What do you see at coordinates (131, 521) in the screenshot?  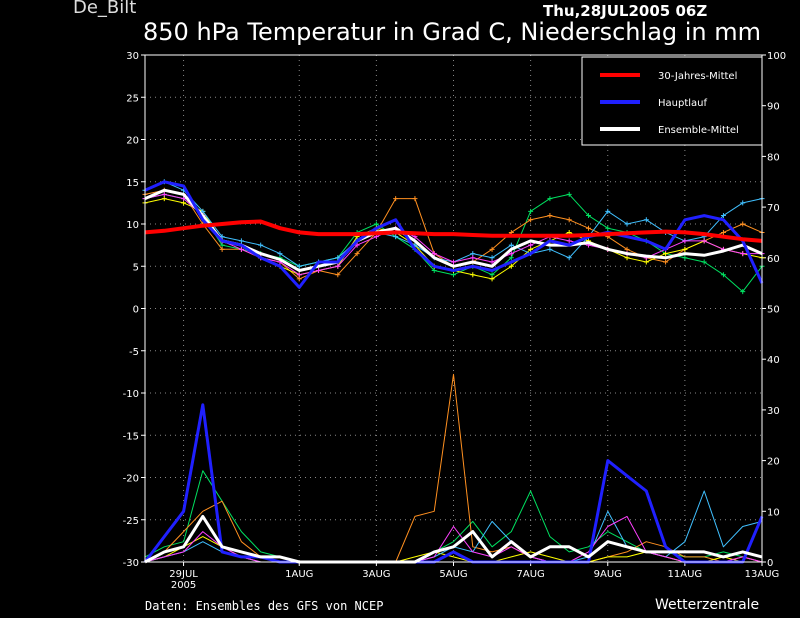 I see `y-left-tick-label: -25` at bounding box center [131, 521].